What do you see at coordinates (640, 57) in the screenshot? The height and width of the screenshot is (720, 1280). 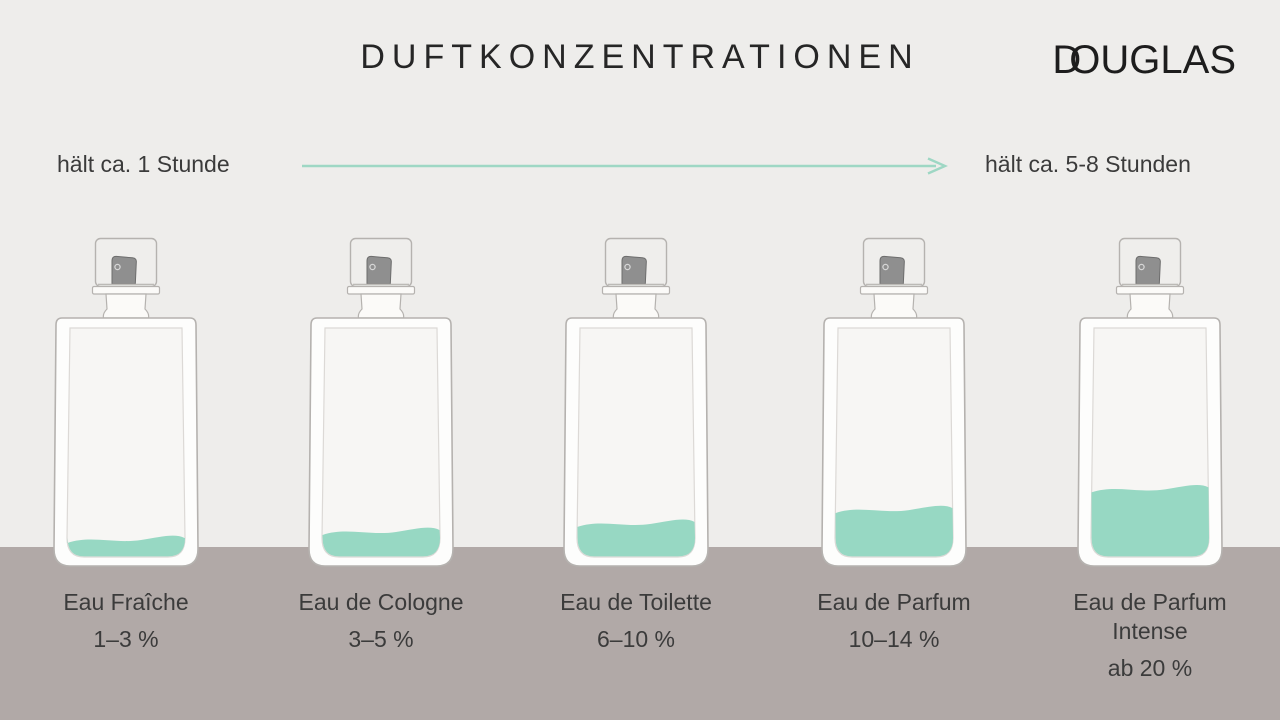 I see `page-title: DUFTKONZENTRATIONEN` at bounding box center [640, 57].